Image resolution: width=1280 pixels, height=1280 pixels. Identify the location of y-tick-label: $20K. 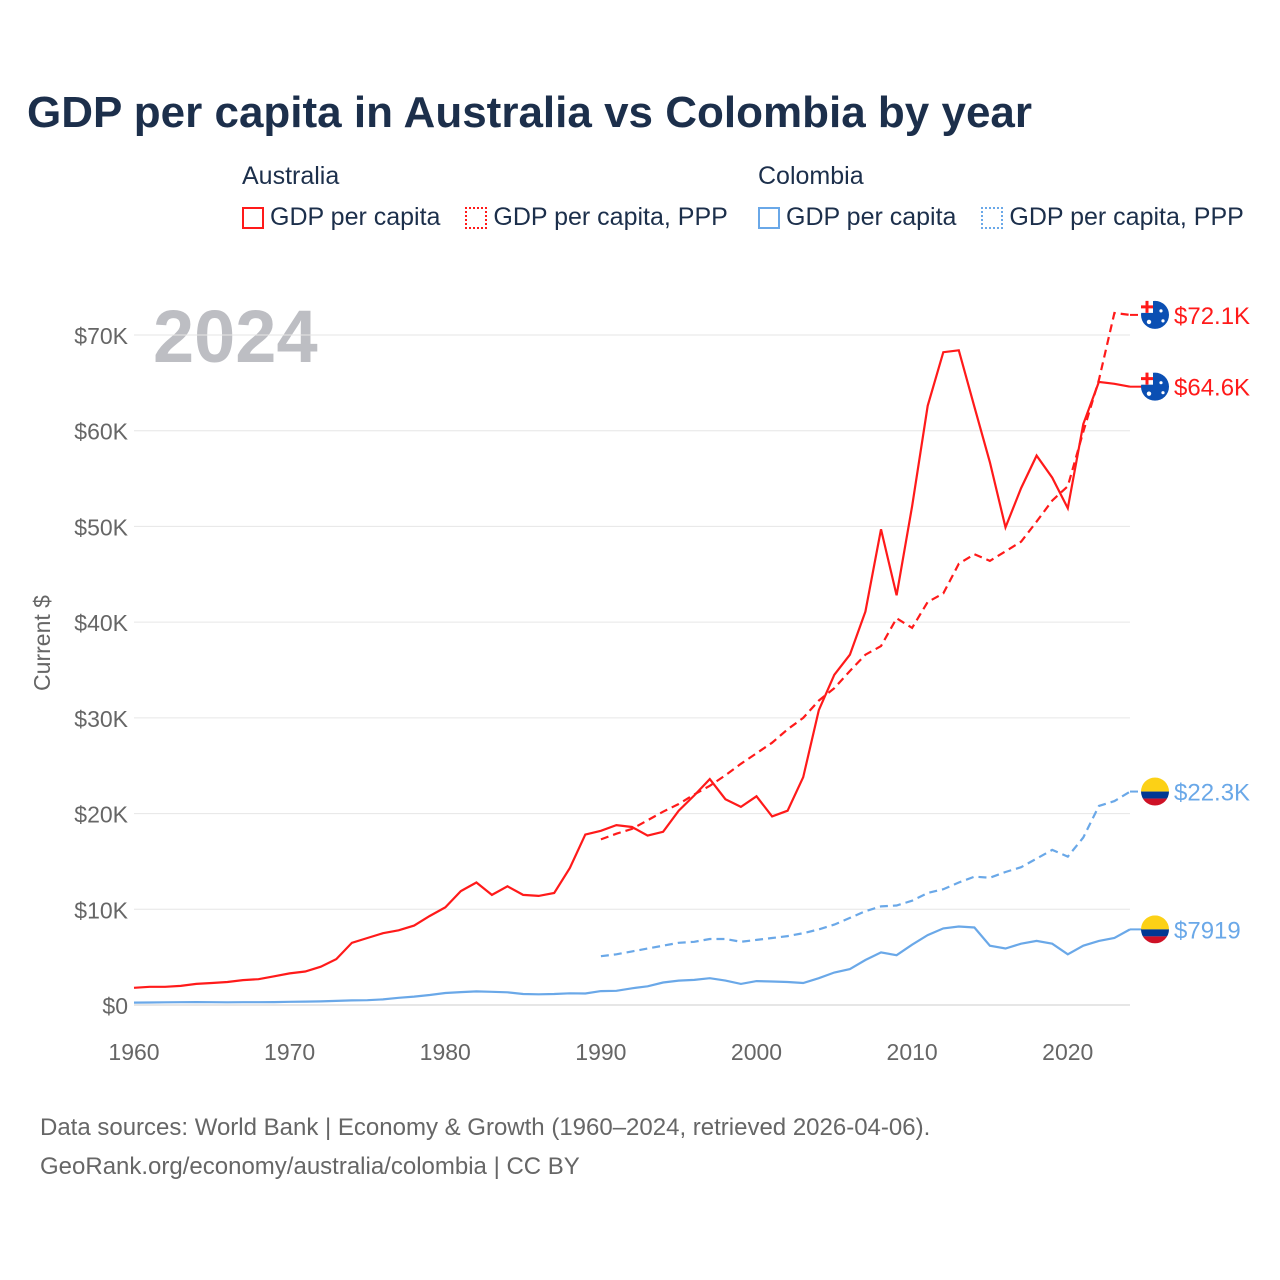
(101, 815).